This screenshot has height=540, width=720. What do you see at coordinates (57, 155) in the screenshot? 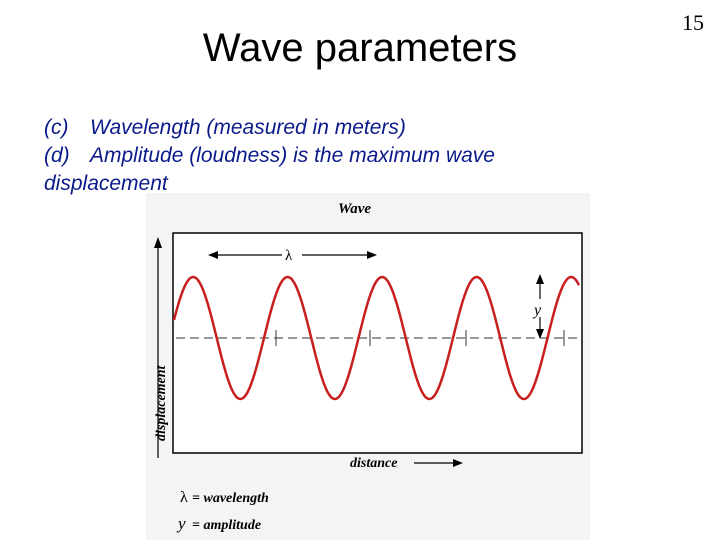
I see `bullet-marker: (d)` at bounding box center [57, 155].